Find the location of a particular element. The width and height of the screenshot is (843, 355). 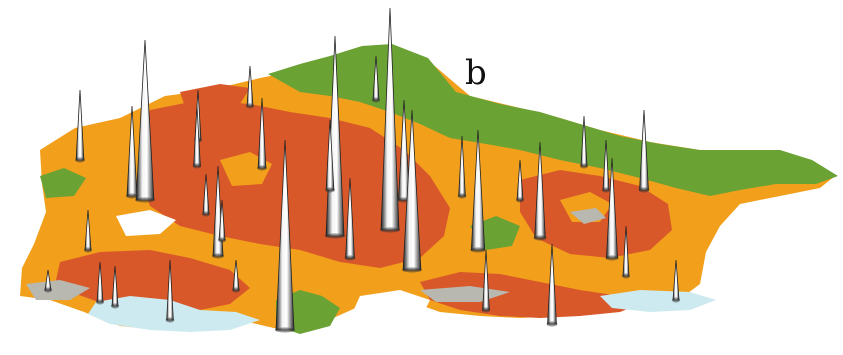

land-green-region-west is located at coordinates (63, 183).